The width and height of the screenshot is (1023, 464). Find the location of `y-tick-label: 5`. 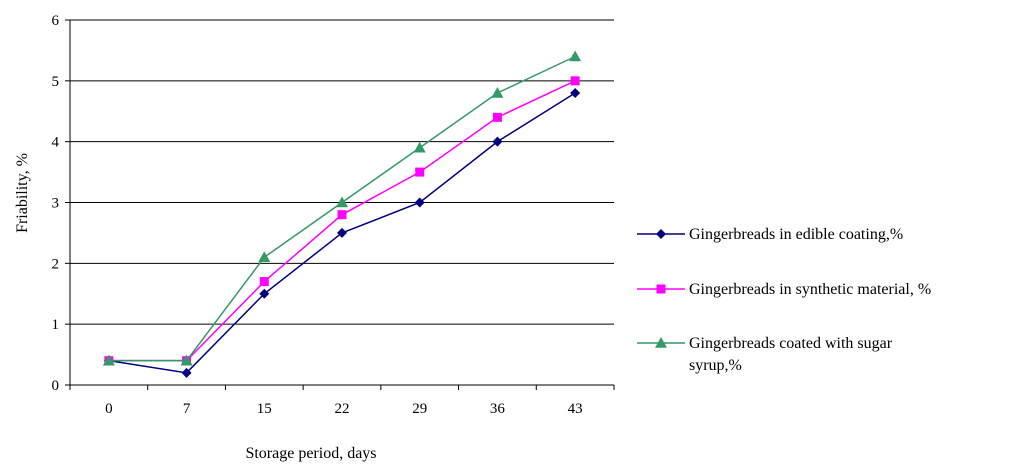

y-tick-label: 5 is located at coordinates (56, 82).